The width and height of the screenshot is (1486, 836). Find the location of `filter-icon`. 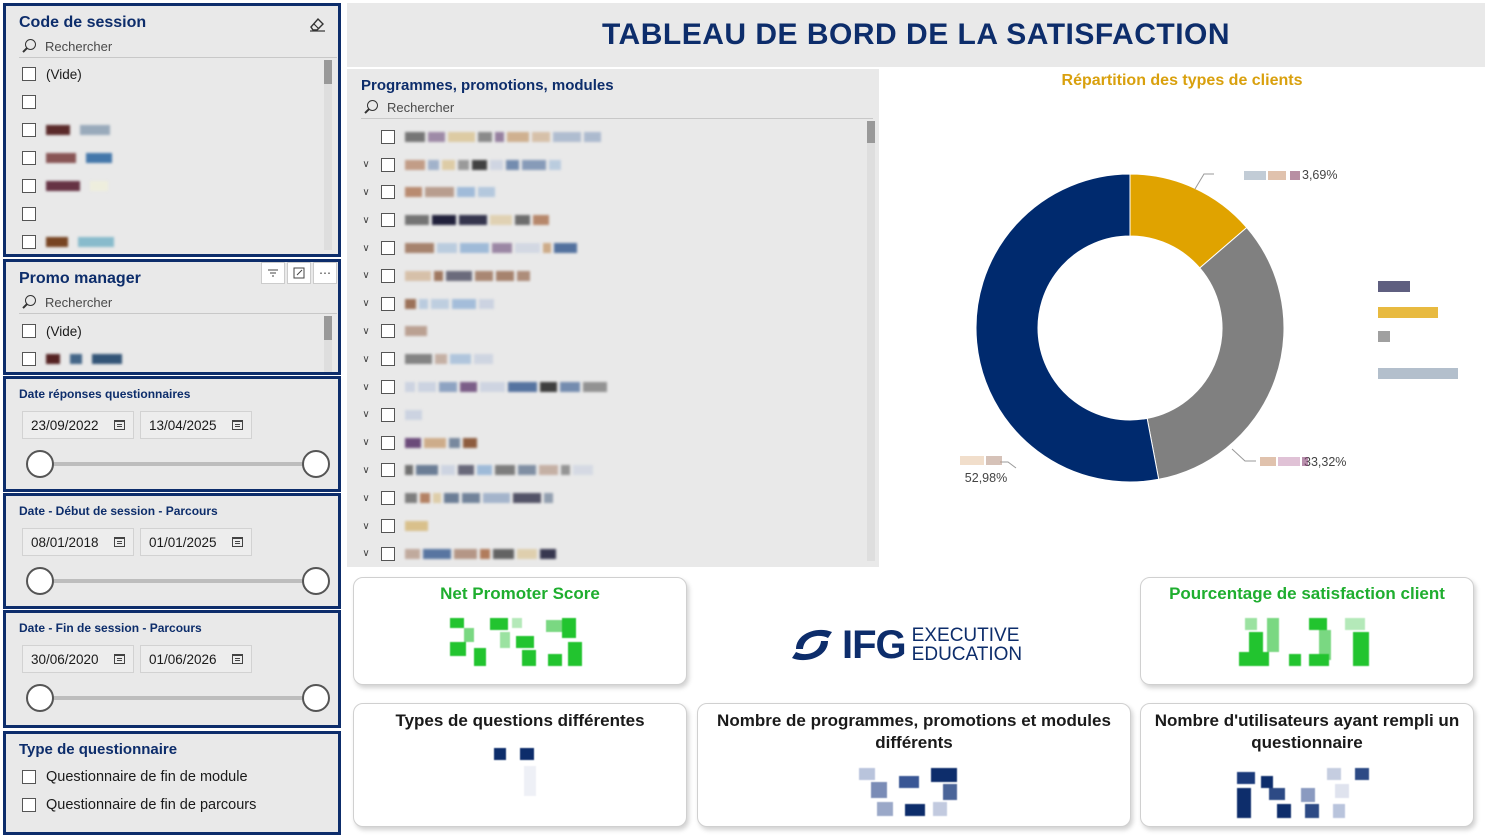

filter-icon is located at coordinates (273, 273).